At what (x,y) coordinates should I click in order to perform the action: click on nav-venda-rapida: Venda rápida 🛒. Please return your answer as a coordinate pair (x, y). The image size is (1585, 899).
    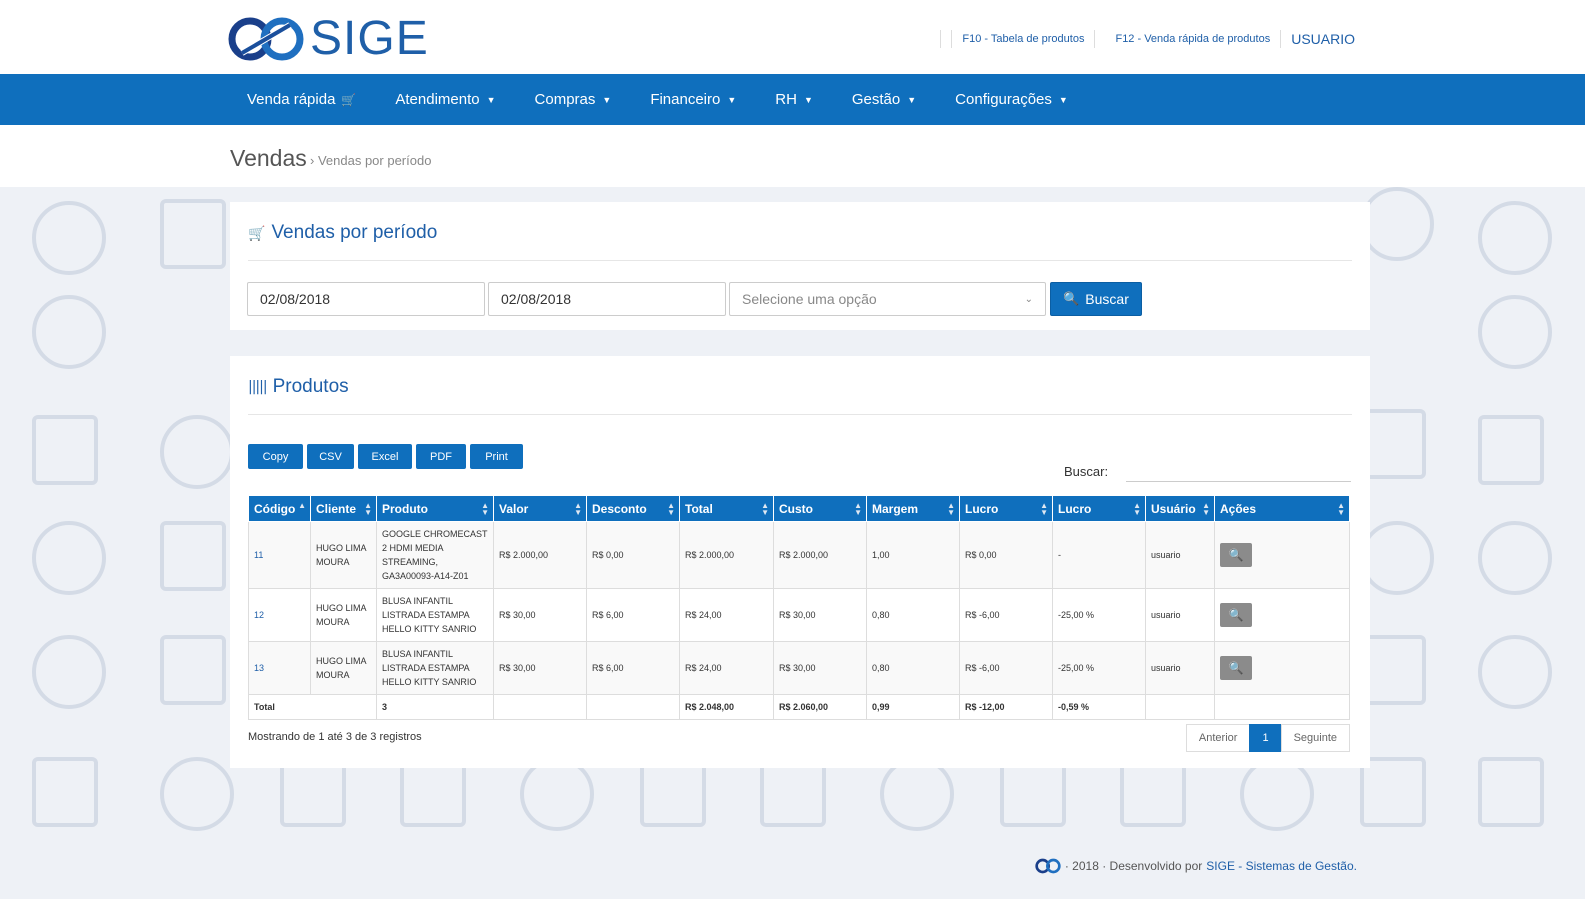
    Looking at the image, I should click on (301, 99).